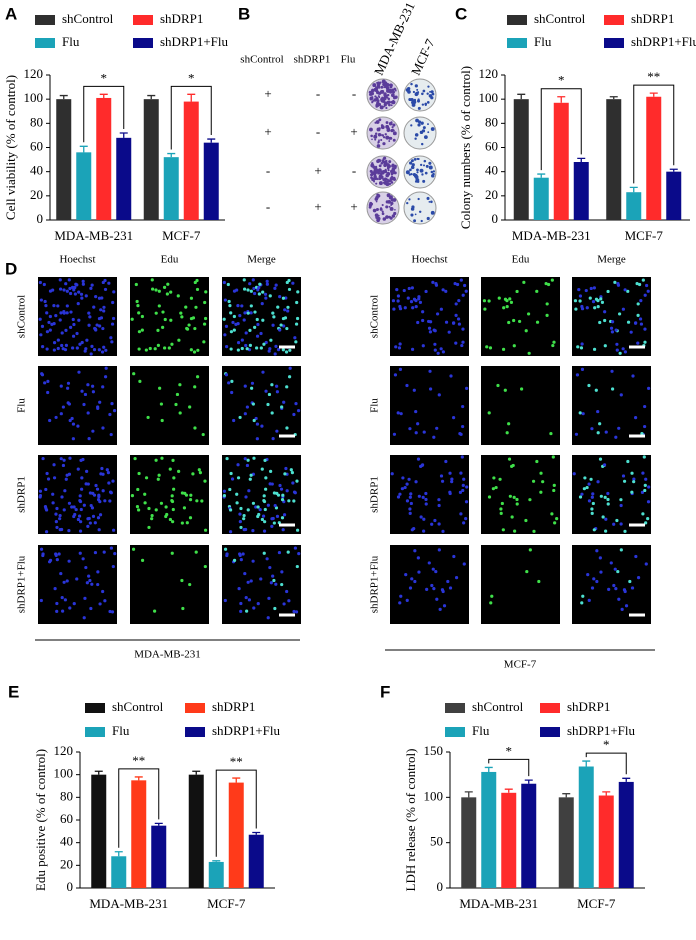  Describe the element at coordinates (77, 260) in the screenshot. I see `column-header: Hoechst` at that location.